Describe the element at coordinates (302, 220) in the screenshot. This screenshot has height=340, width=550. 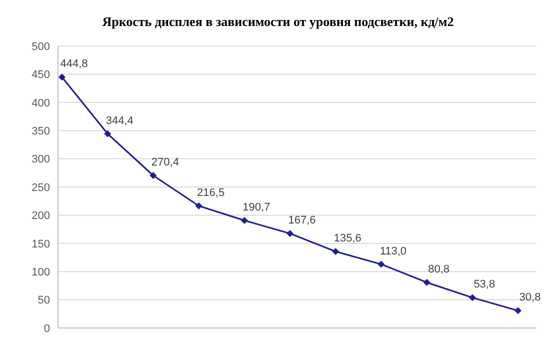
I see `data-label: 167,6` at that location.